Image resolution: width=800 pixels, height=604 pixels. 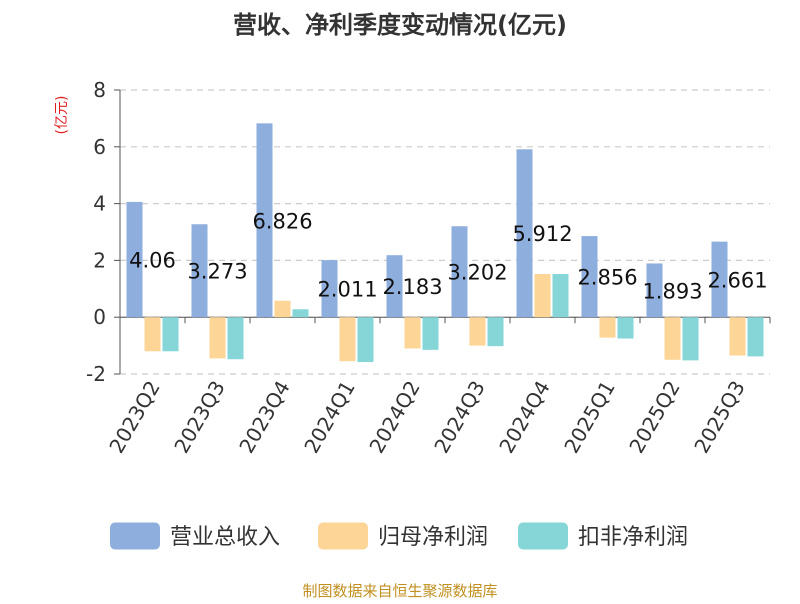 I want to click on bar-营业总收入-2024Q4, so click(x=524, y=233).